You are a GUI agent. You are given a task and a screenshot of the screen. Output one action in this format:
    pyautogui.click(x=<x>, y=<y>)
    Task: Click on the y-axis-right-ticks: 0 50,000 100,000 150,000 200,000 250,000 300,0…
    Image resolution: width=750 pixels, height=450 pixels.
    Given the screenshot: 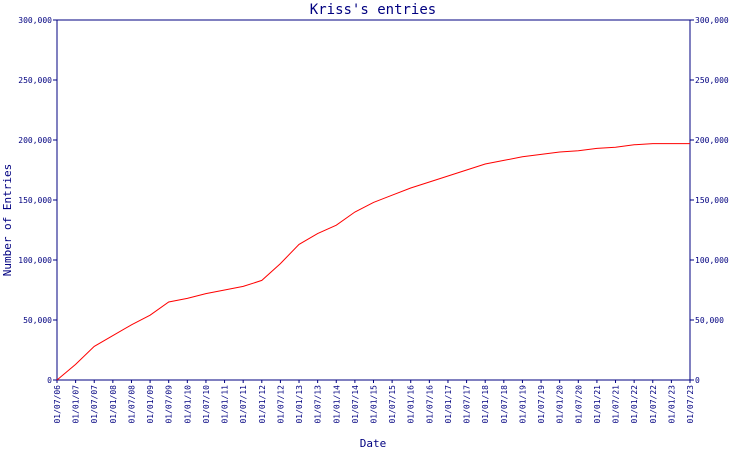 What is the action you would take?
    pyautogui.click(x=709, y=200)
    